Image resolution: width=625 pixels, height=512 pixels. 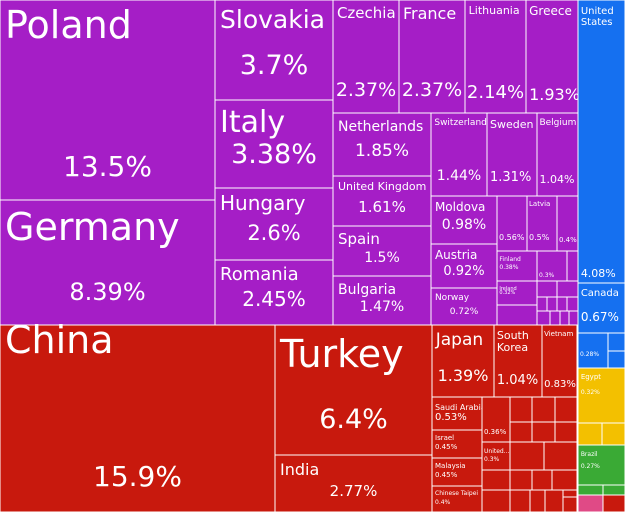 What do you see at coordinates (550, 11) in the screenshot?
I see `tile-label-greece: Greece` at bounding box center [550, 11].